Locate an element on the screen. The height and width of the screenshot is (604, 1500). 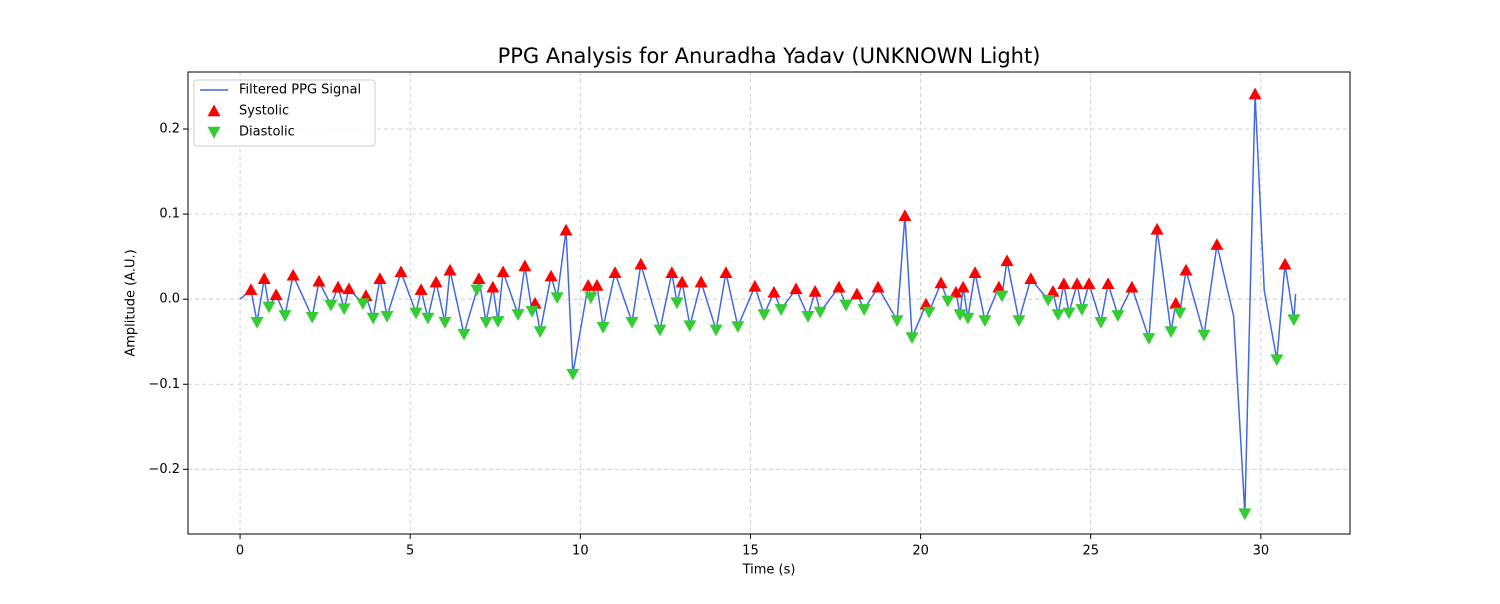
x-axis-label: Time (s) is located at coordinates (769, 570).